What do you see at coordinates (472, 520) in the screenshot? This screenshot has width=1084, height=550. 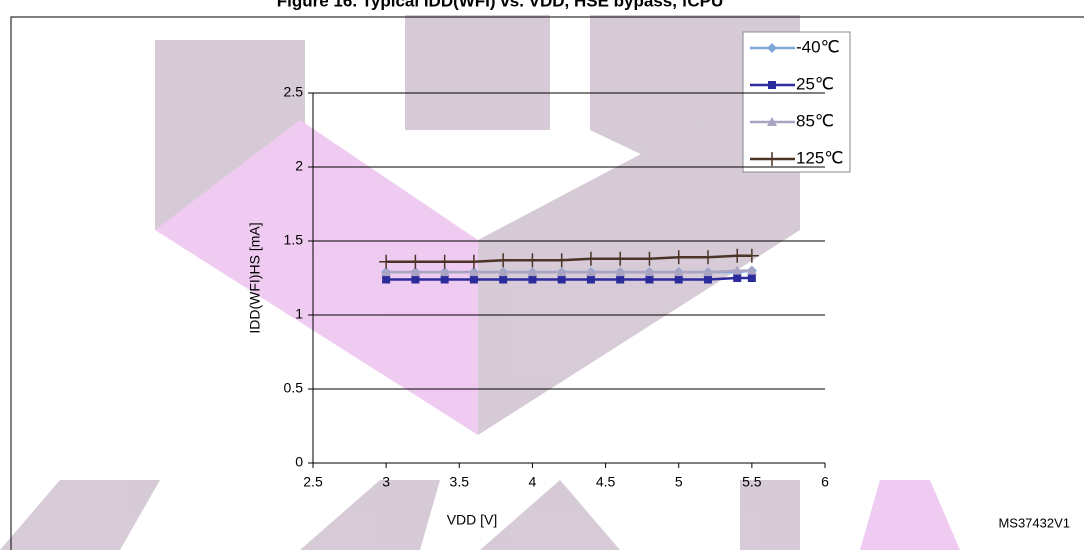 I see `x-axis-label: VDD [V]` at bounding box center [472, 520].